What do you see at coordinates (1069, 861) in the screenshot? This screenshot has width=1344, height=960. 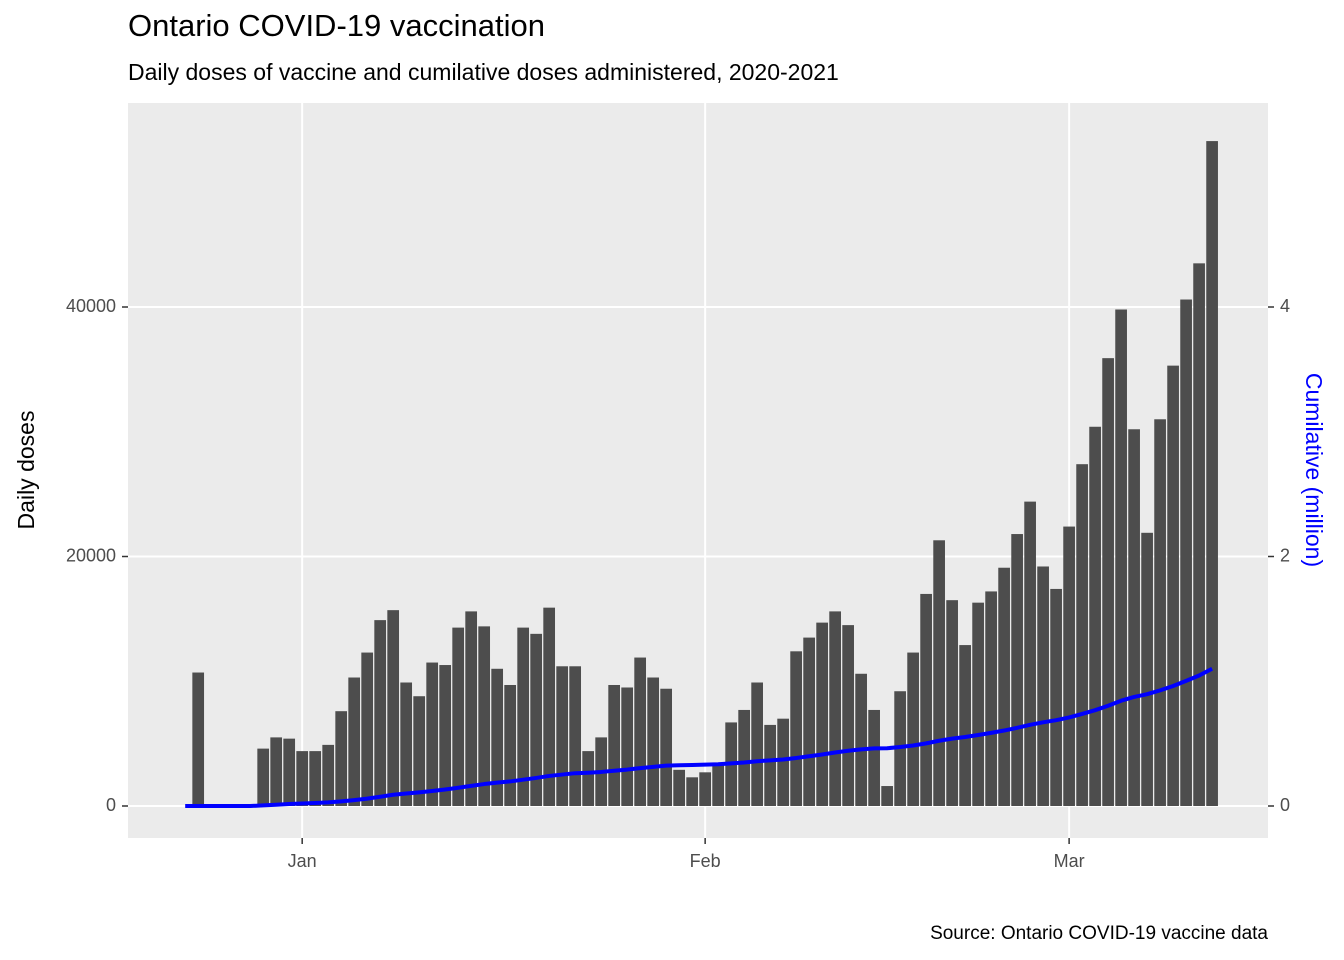 I see `x-tick-label: Mar` at bounding box center [1069, 861].